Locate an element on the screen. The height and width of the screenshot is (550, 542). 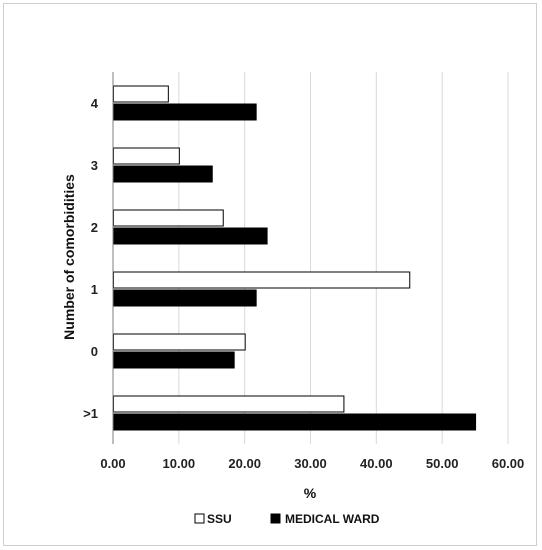
legend-label-ssu: SSU is located at coordinates (219, 519).